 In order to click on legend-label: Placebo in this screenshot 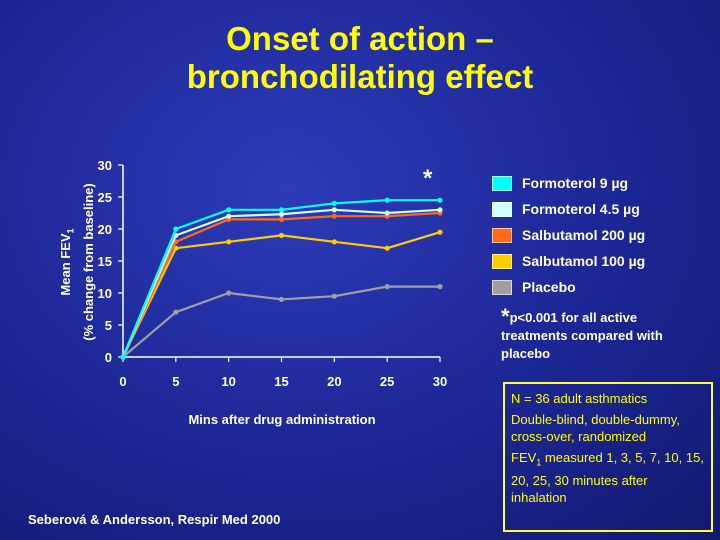, I will do `click(549, 287)`.